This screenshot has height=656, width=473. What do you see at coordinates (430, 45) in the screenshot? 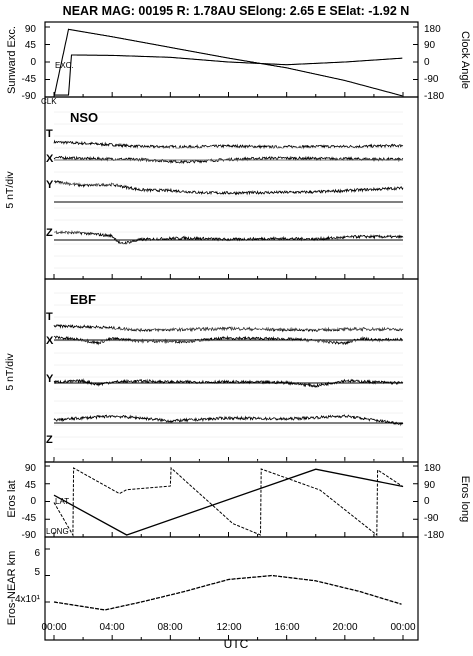
I see `clock-tick-90: 90` at bounding box center [430, 45].